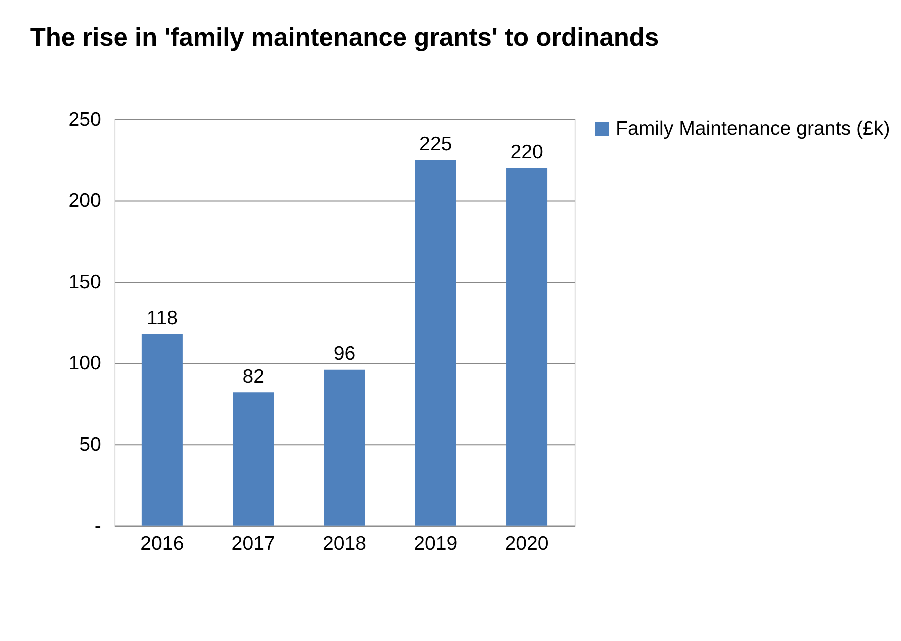 The width and height of the screenshot is (901, 641). I want to click on x-tick-label: 2016, so click(162, 543).